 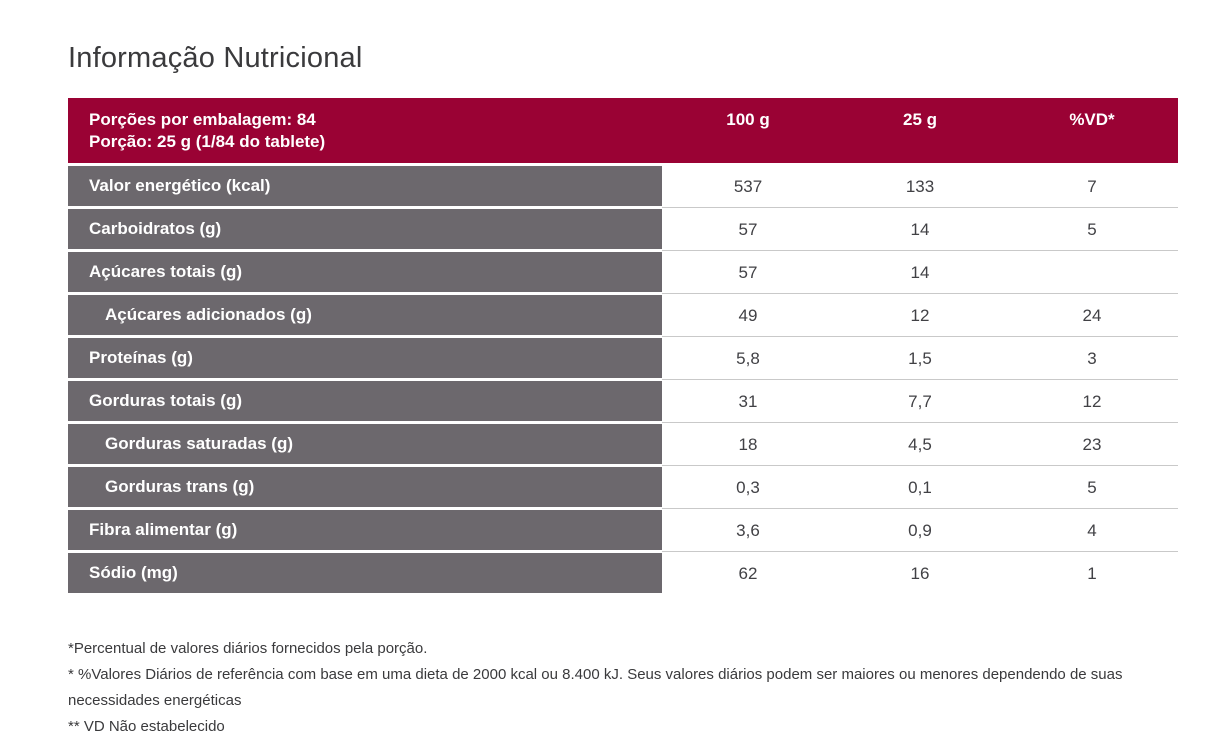 What do you see at coordinates (1092, 186) in the screenshot?
I see `value-vd-percent: 7` at bounding box center [1092, 186].